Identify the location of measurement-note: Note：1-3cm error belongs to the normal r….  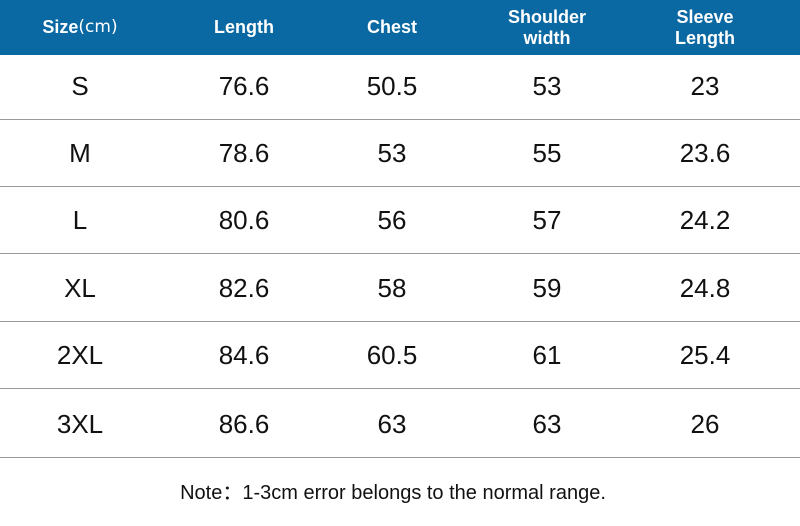
(393, 493).